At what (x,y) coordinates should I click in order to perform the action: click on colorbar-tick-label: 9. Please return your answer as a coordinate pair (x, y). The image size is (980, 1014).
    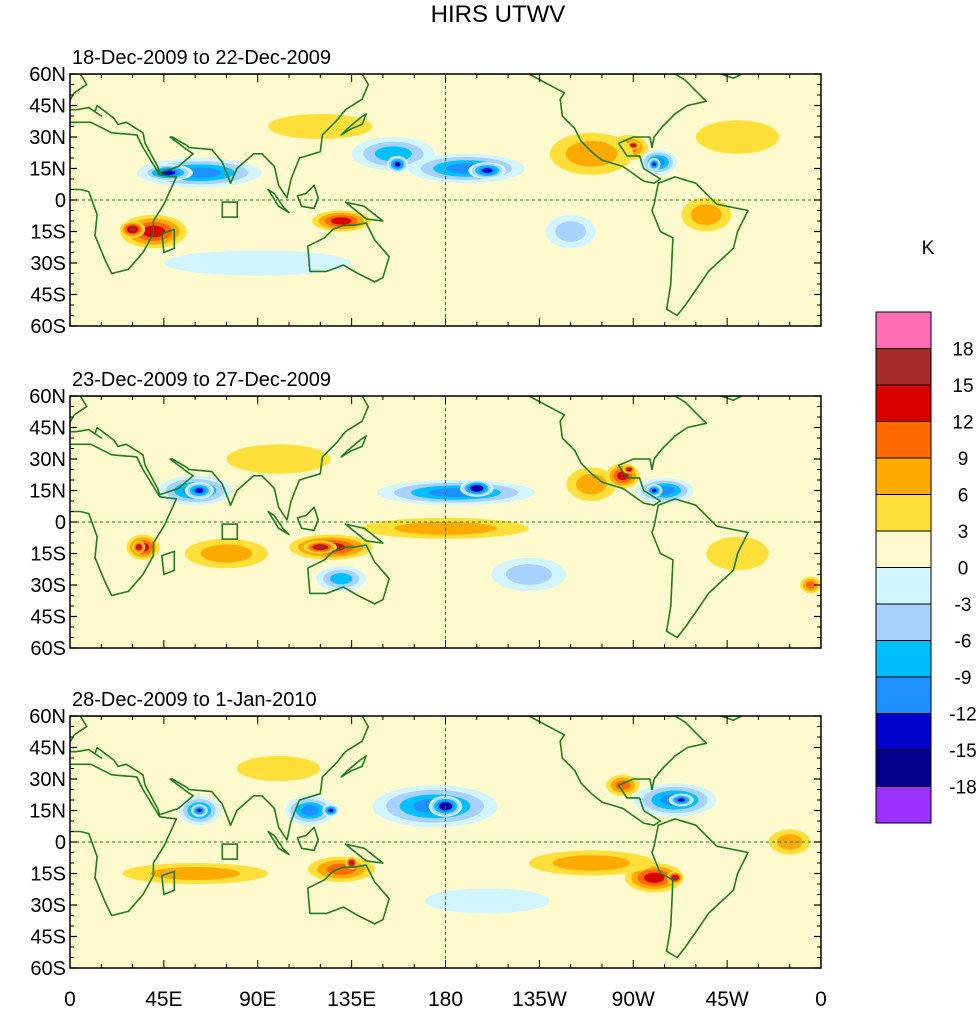
    Looking at the image, I should click on (963, 459).